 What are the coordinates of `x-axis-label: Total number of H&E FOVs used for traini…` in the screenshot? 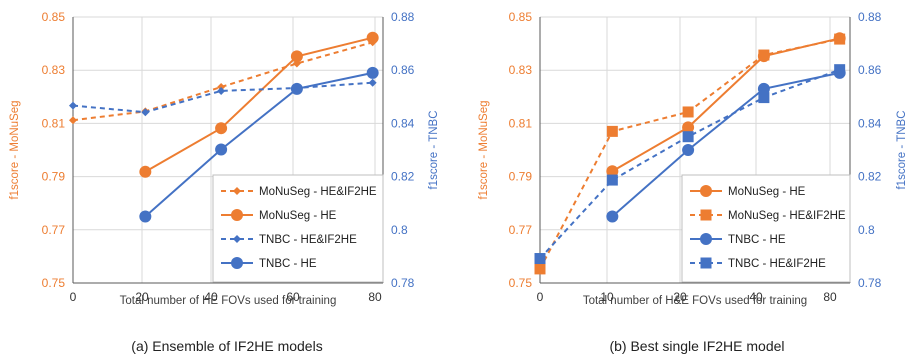 It's located at (695, 301).